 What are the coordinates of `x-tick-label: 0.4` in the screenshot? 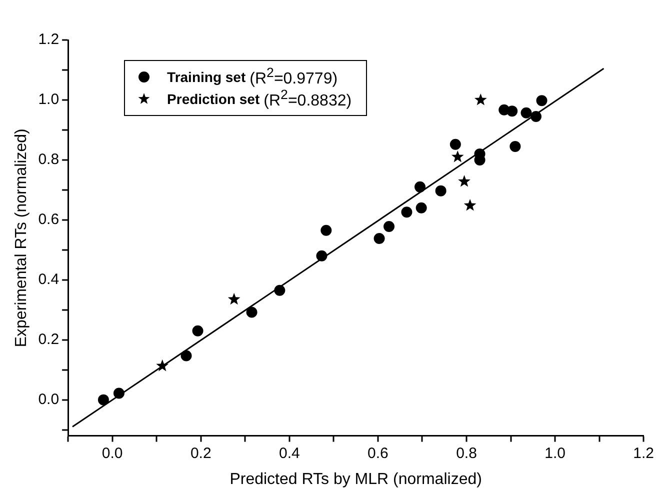 It's located at (289, 453).